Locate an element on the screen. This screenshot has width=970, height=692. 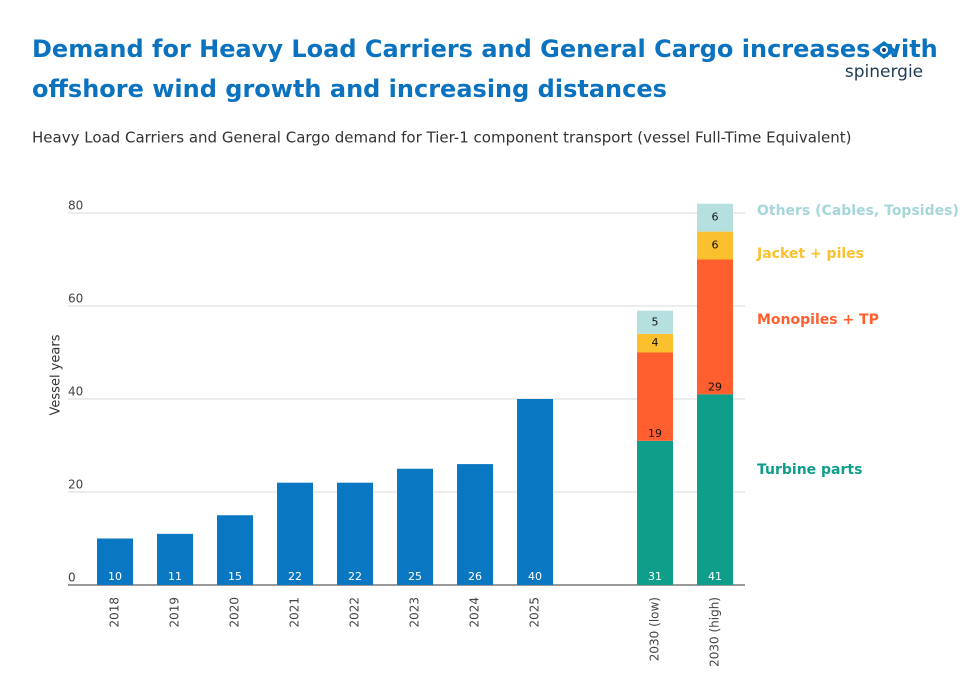
data-label: 41 is located at coordinates (715, 576).